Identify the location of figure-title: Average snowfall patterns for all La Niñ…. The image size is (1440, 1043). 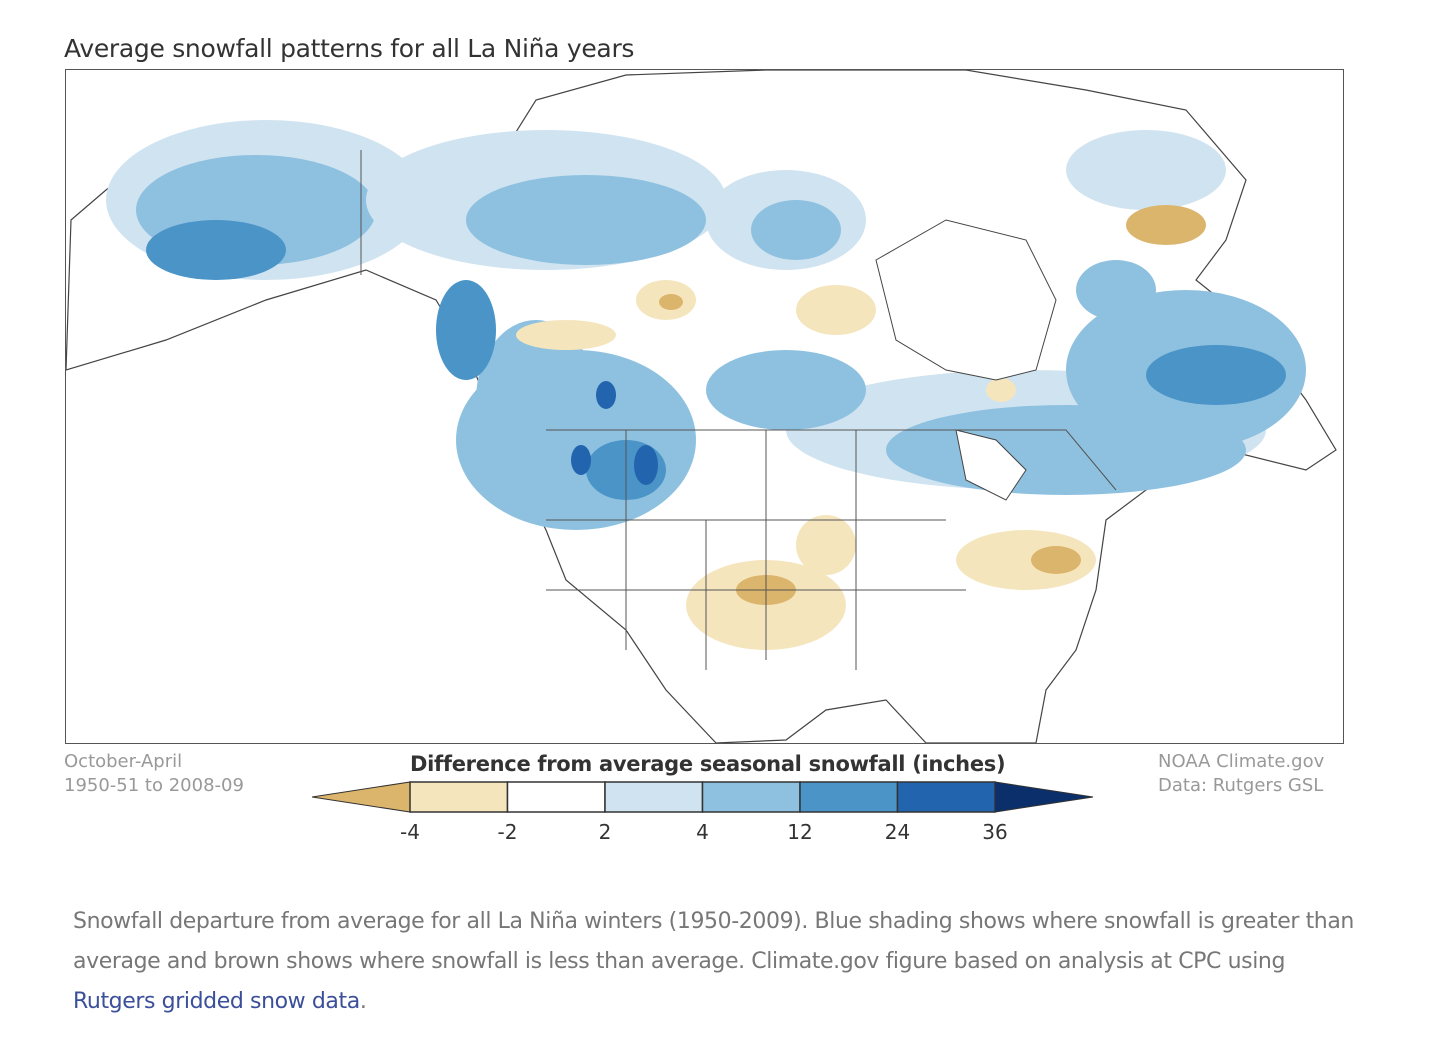
(349, 48).